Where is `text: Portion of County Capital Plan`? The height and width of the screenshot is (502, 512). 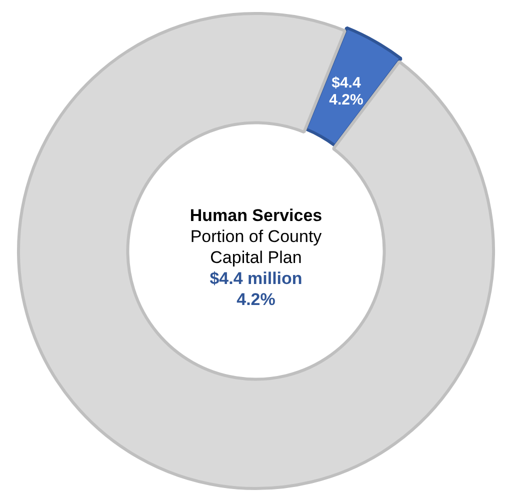
text: Portion of County Capital Plan is located at coordinates (256, 247).